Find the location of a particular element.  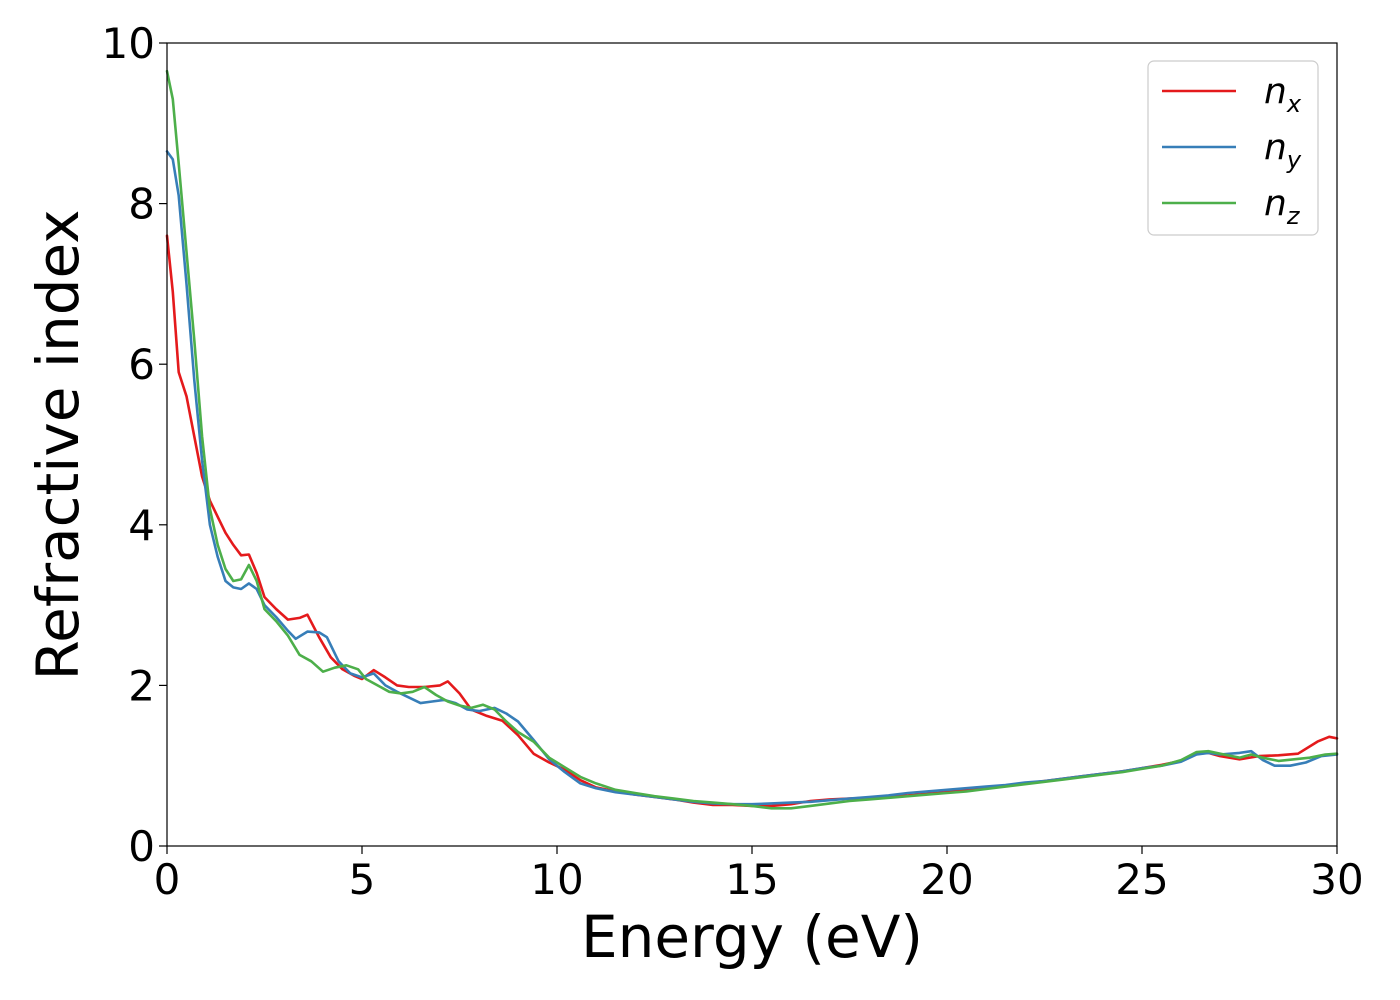

y-tick-label: 10 is located at coordinates (128, 43).